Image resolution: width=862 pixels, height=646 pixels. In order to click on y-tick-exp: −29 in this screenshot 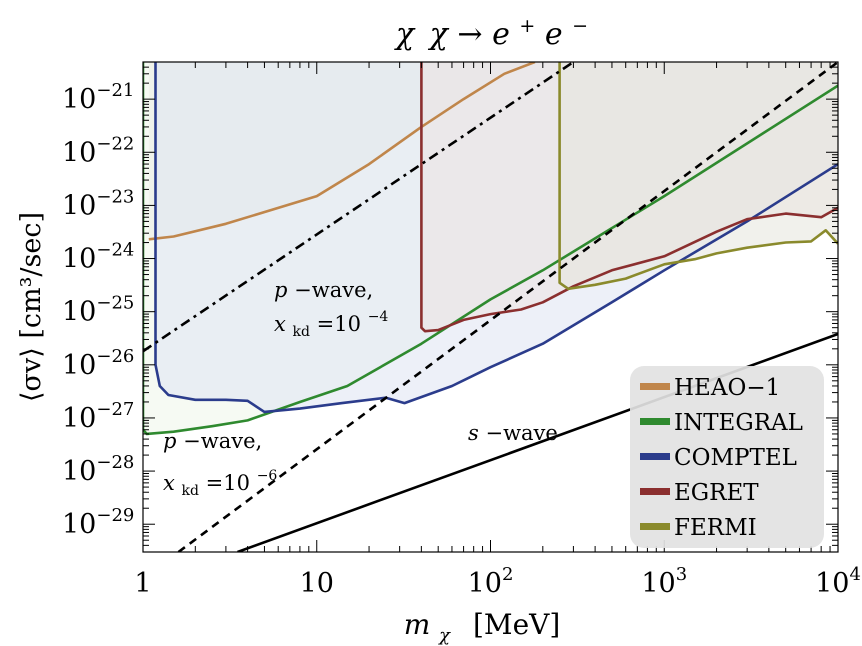, I will do `click(115, 515)`.